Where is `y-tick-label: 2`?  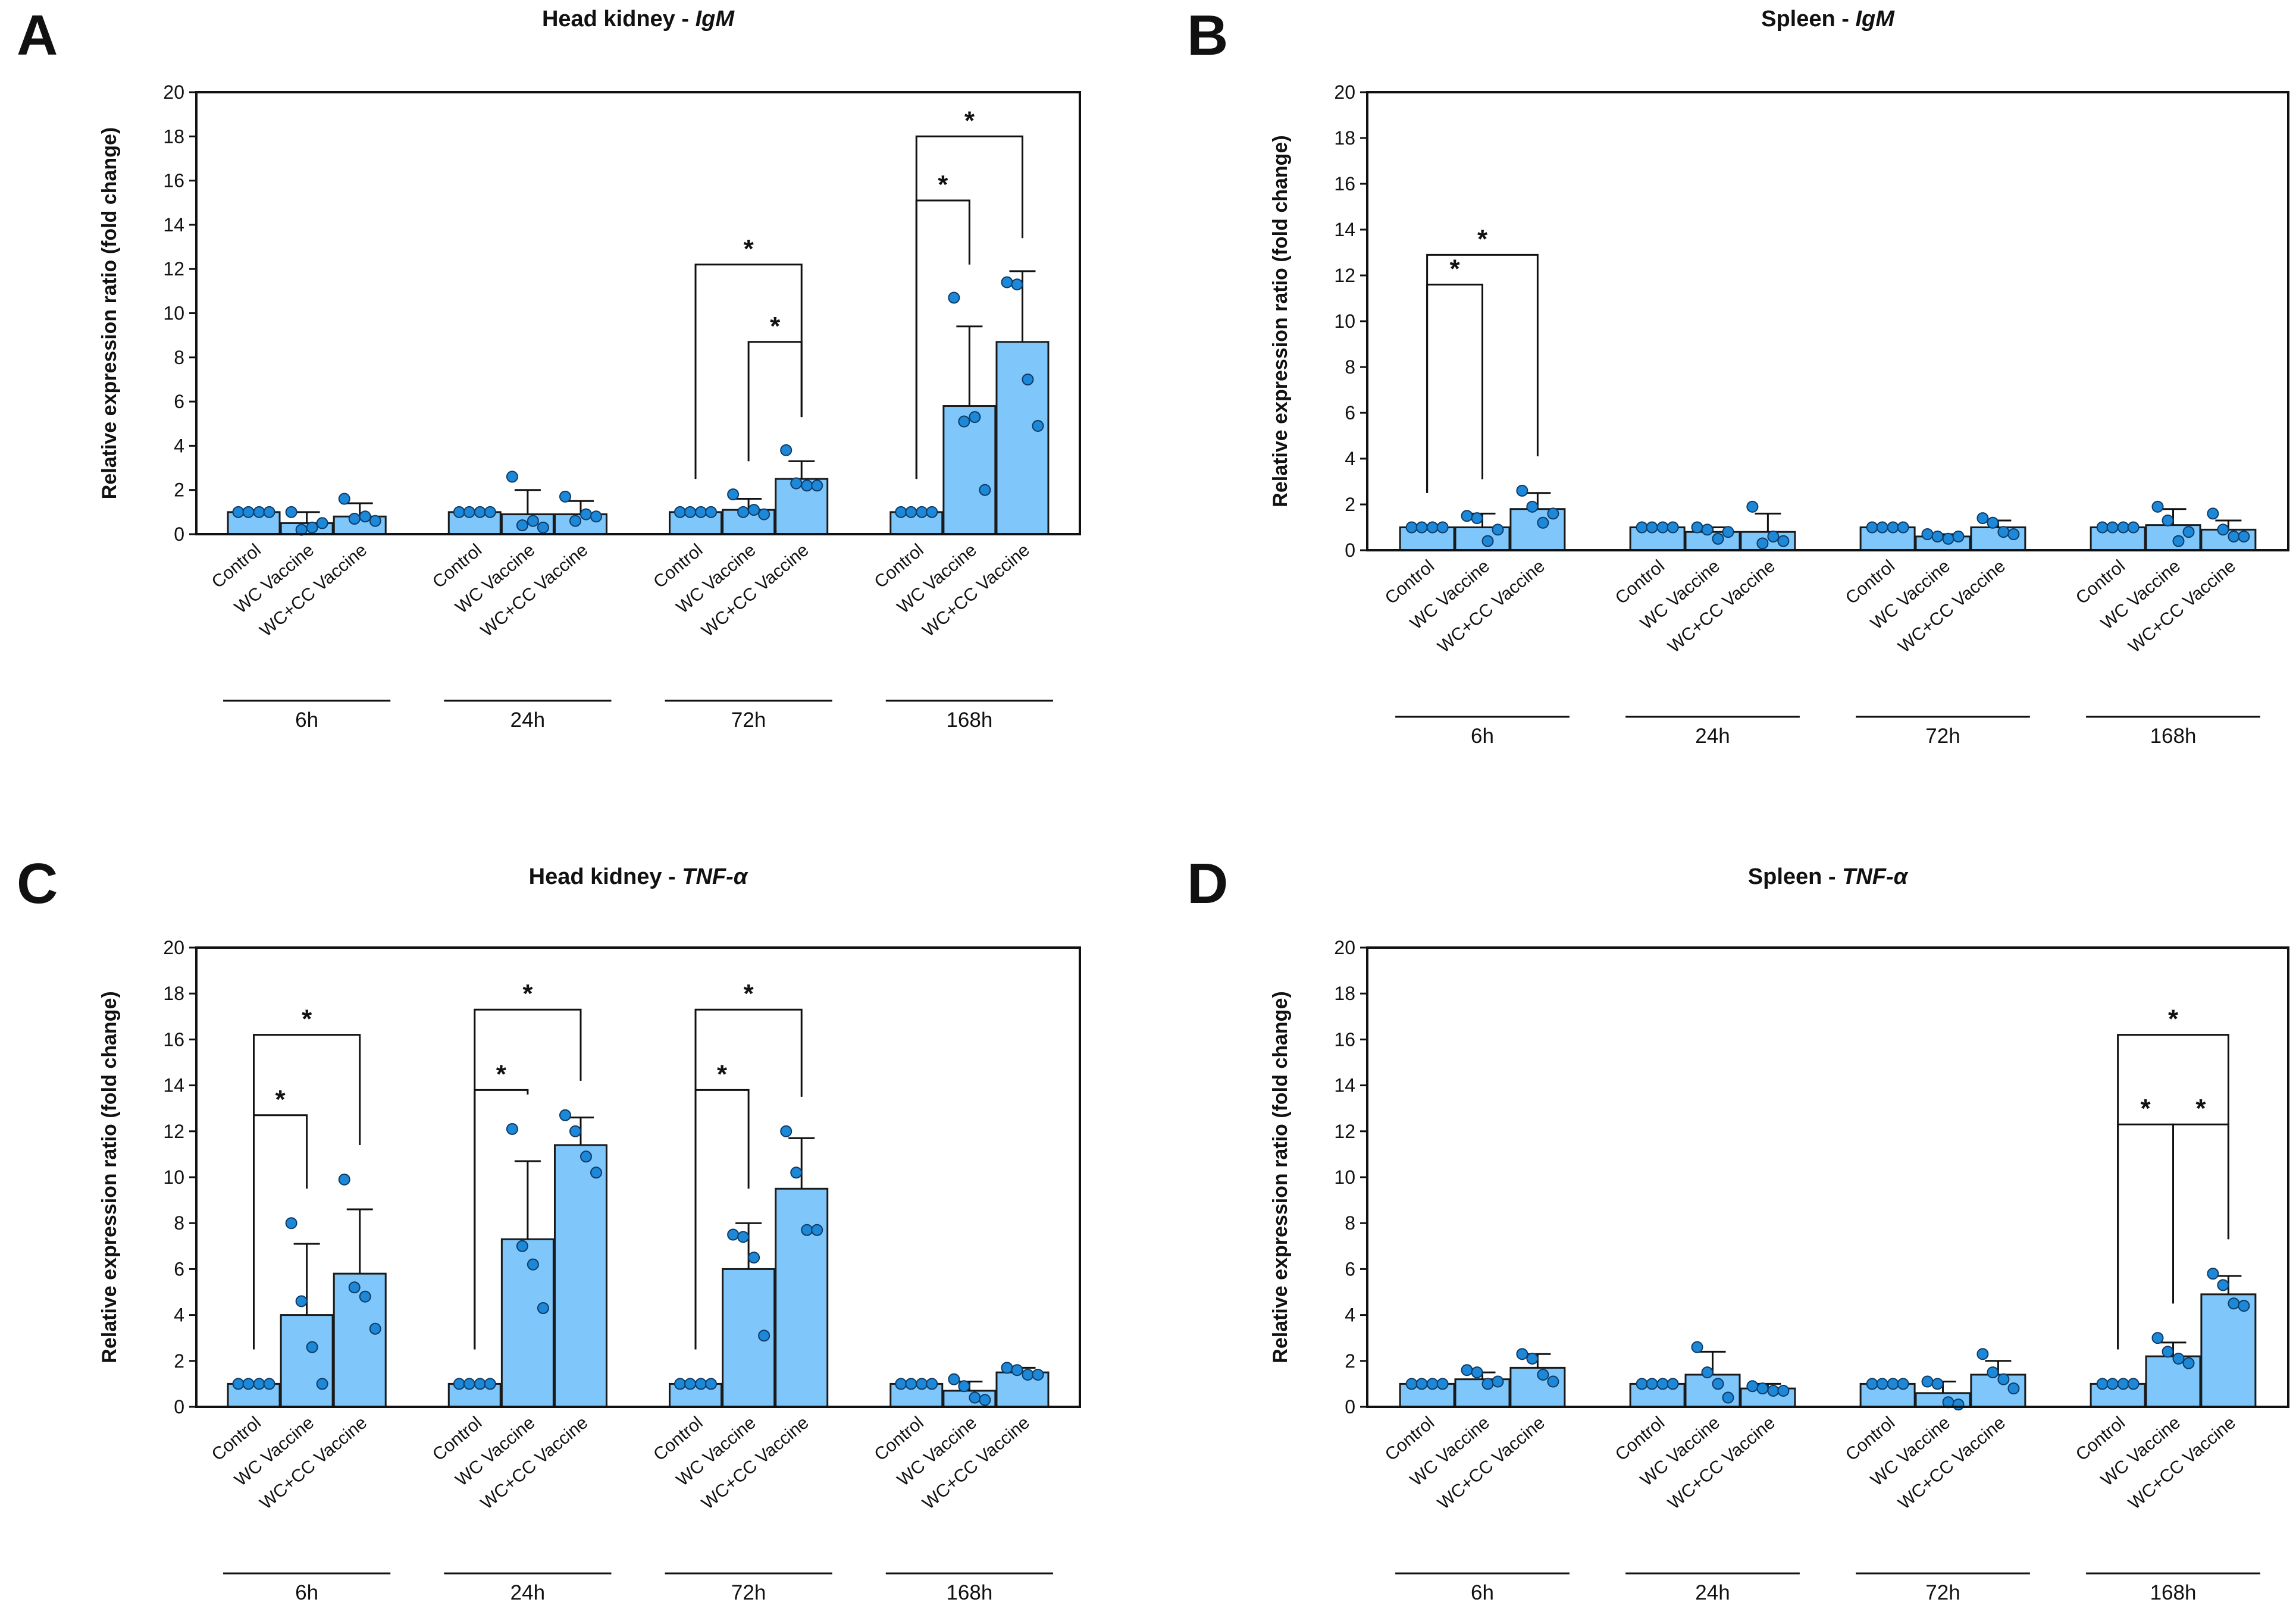 y-tick-label: 2 is located at coordinates (1350, 1361).